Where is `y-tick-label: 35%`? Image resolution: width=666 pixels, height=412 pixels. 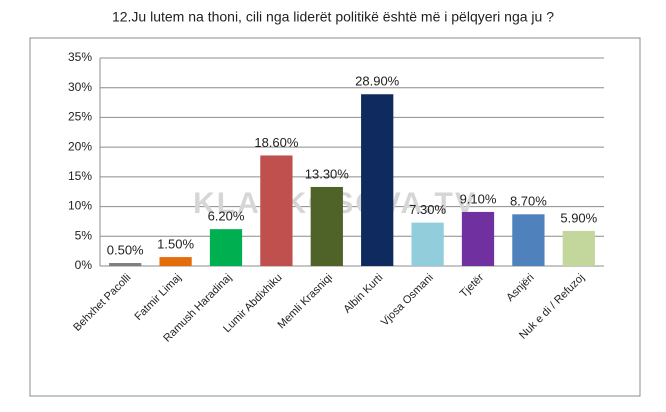 y-tick-label: 35% is located at coordinates (80, 57).